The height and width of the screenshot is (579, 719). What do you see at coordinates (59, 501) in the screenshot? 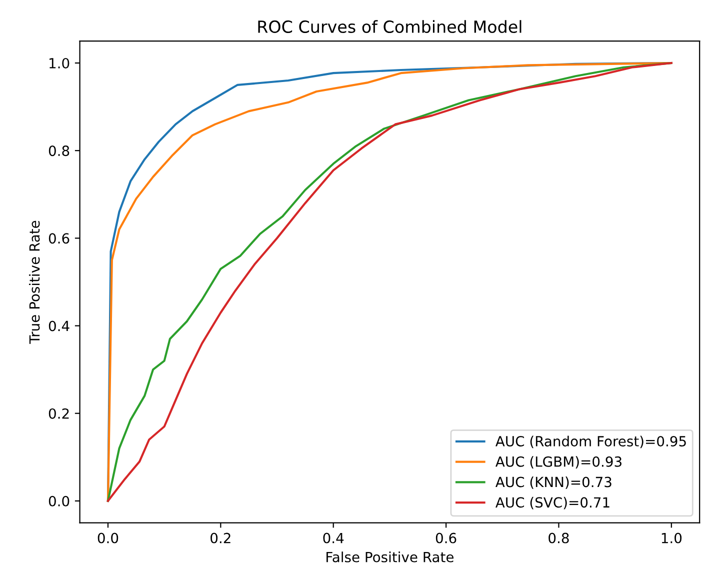
I see `y-tick-label: 0.0` at bounding box center [59, 501].